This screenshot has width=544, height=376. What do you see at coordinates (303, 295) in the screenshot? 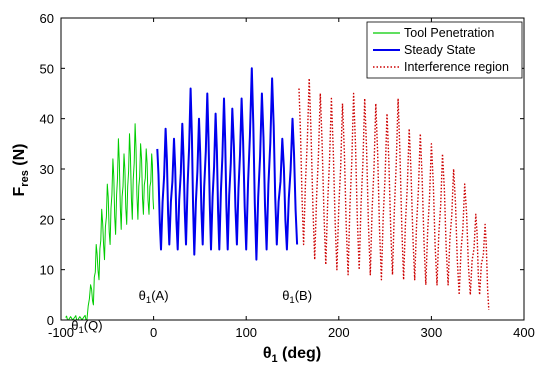
I see `annotation-text: (B)` at bounding box center [303, 295].